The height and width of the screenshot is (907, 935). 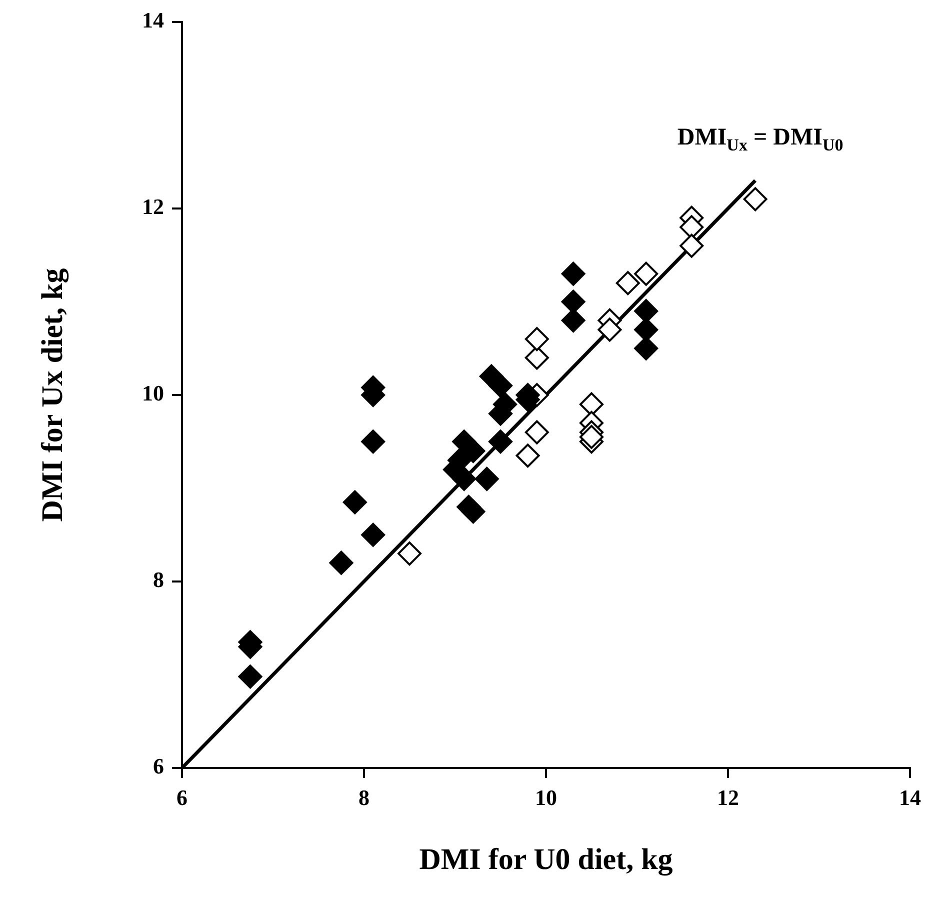 What do you see at coordinates (546, 797) in the screenshot?
I see `x-tick-label: 10` at bounding box center [546, 797].